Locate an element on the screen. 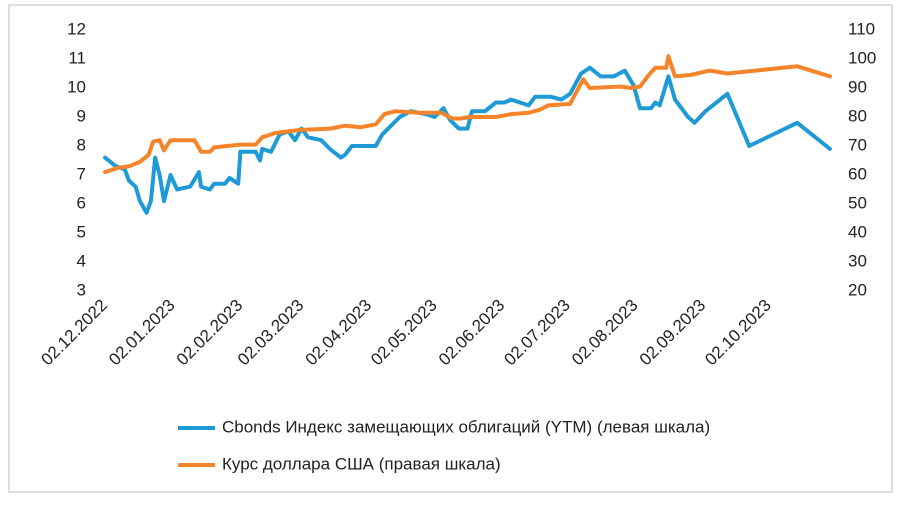  y2-tick-label: 60 is located at coordinates (857, 173).